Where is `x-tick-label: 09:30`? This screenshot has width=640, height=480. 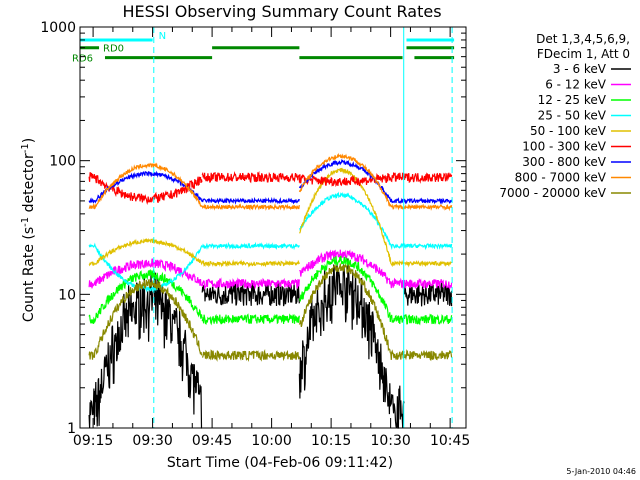
x-tick-label: 09:30 is located at coordinates (152, 441).